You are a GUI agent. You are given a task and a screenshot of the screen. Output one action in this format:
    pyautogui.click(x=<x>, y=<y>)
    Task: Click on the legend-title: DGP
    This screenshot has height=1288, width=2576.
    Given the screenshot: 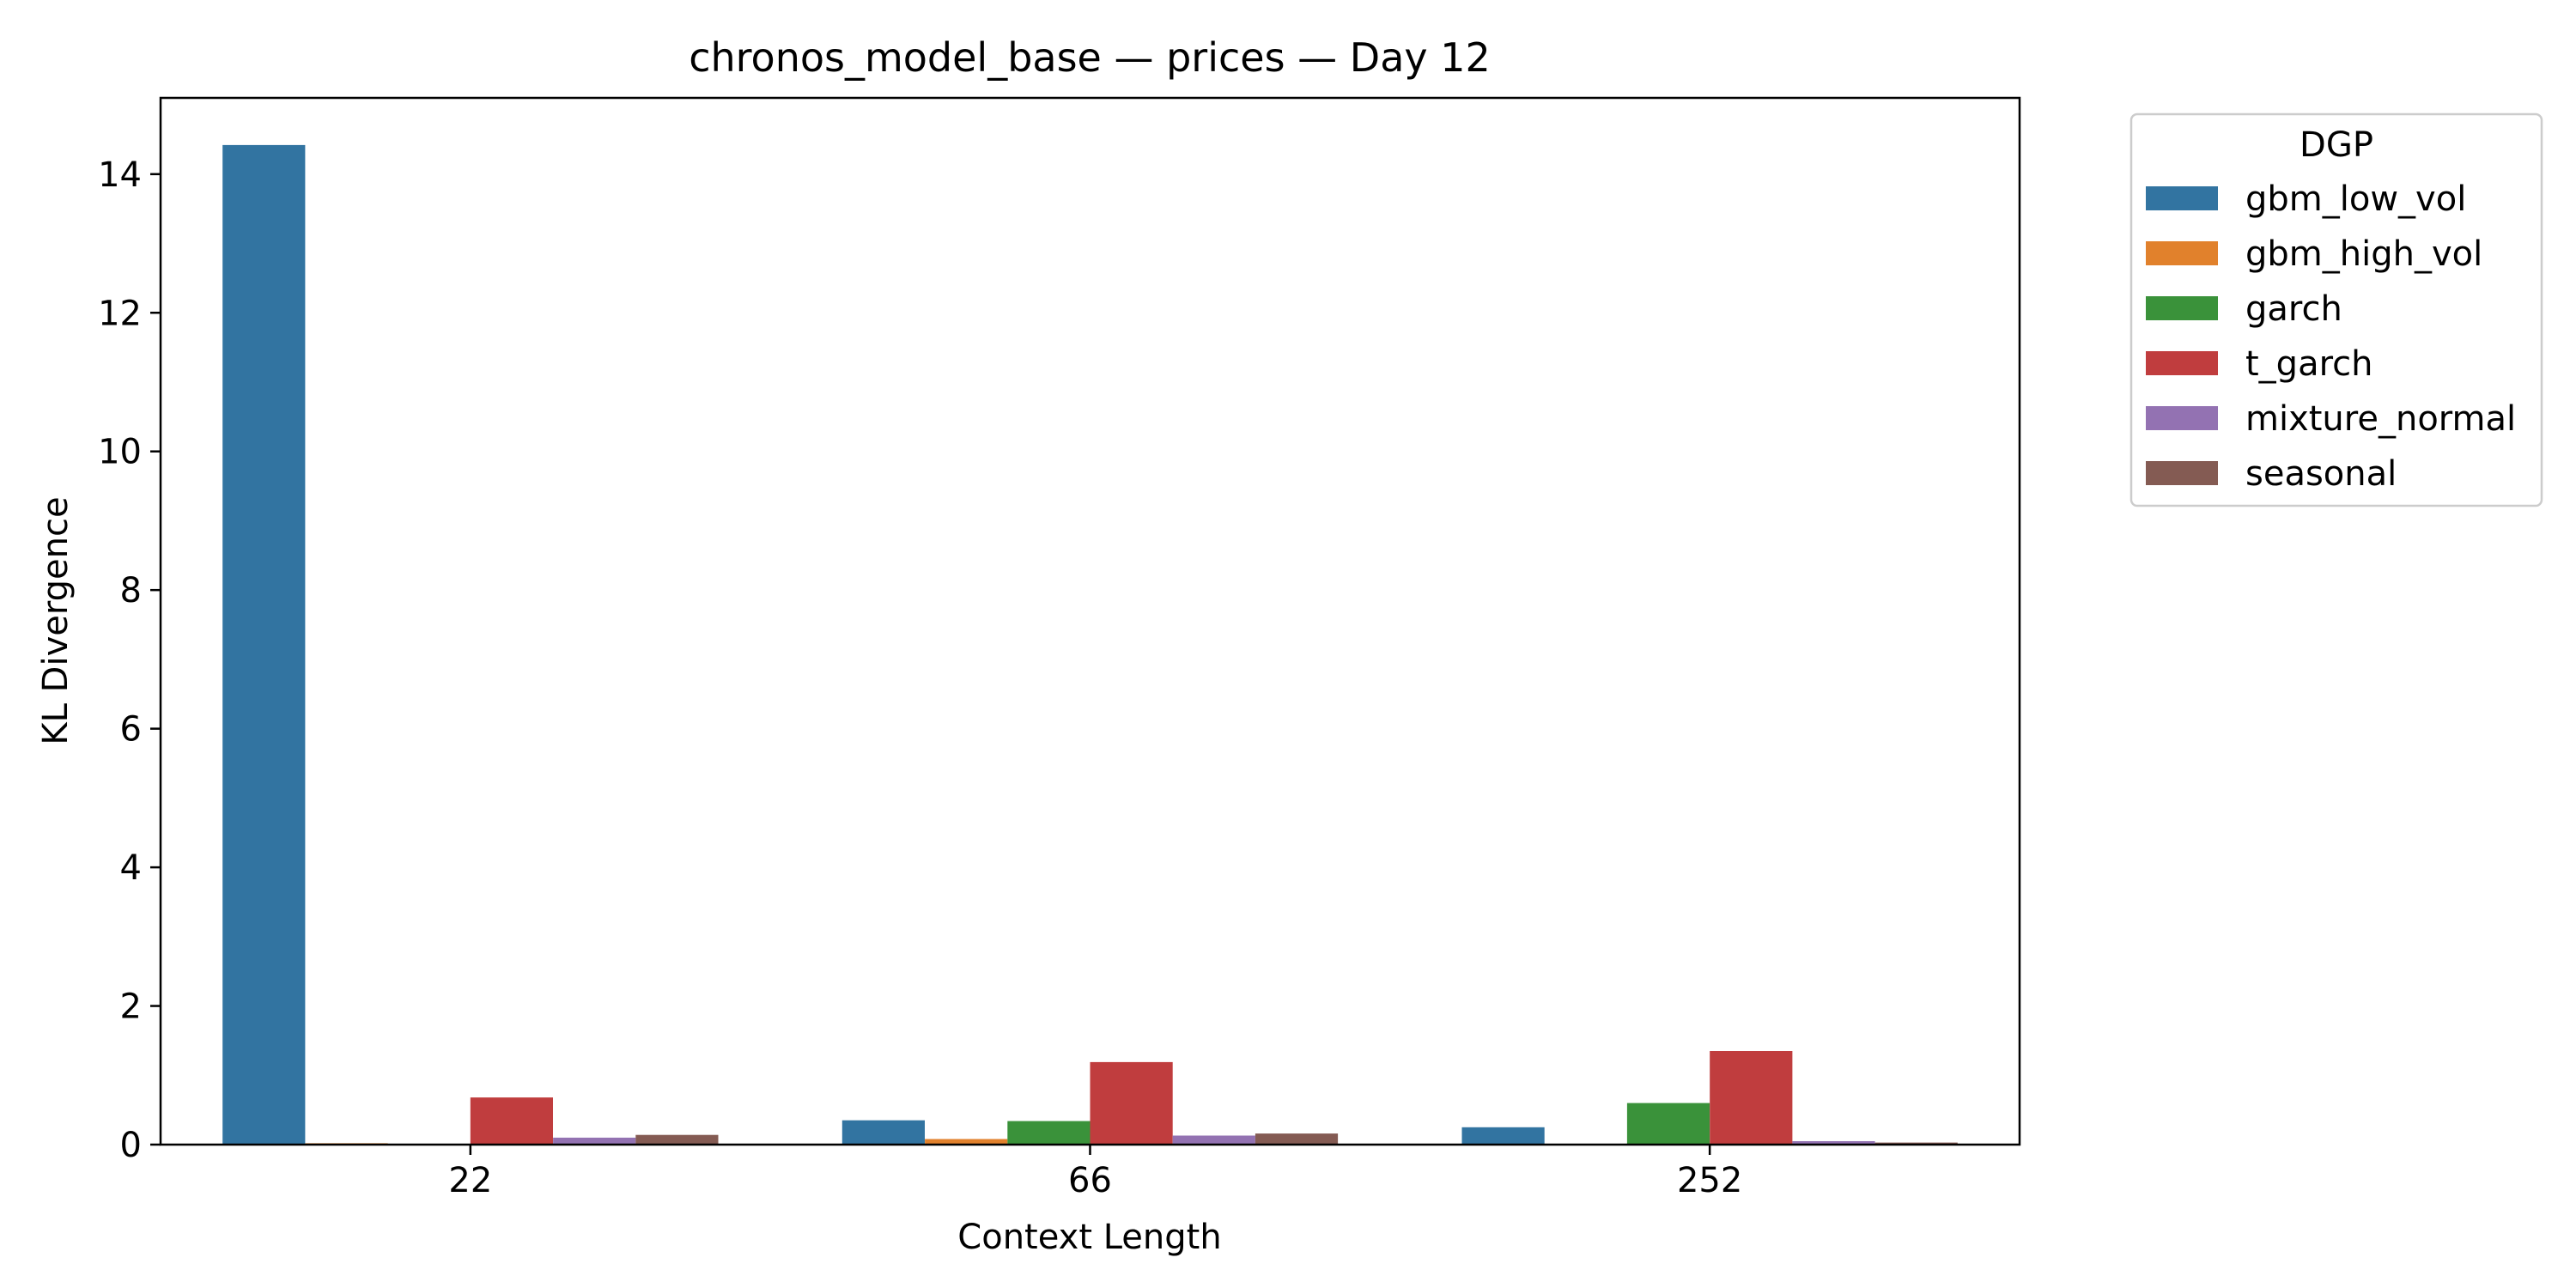 What is the action you would take?
    pyautogui.click(x=2336, y=145)
    